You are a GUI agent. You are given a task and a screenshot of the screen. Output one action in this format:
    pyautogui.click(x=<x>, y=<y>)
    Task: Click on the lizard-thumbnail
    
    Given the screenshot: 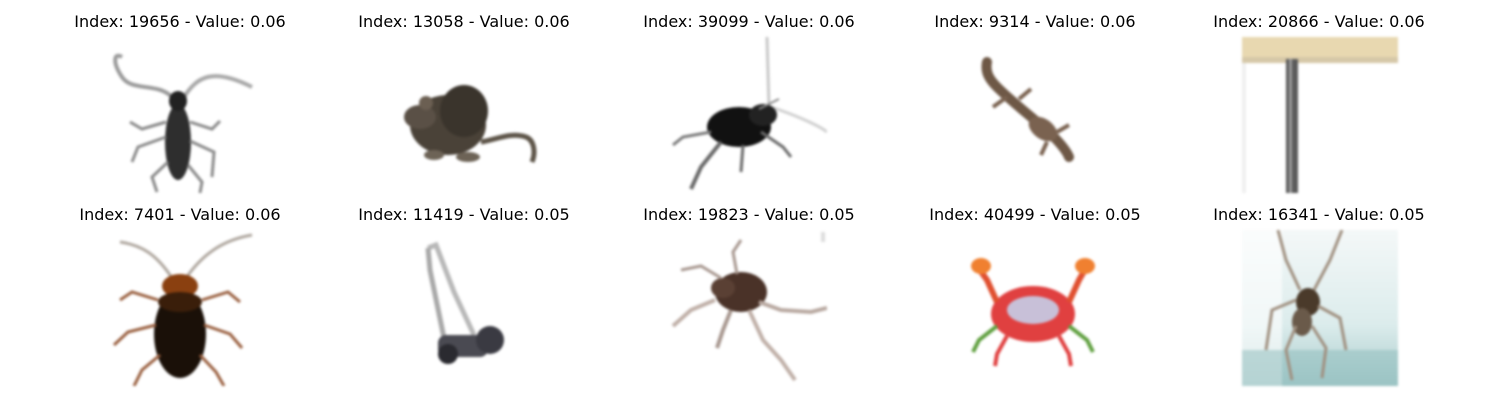 What is the action you would take?
    pyautogui.click(x=1035, y=115)
    